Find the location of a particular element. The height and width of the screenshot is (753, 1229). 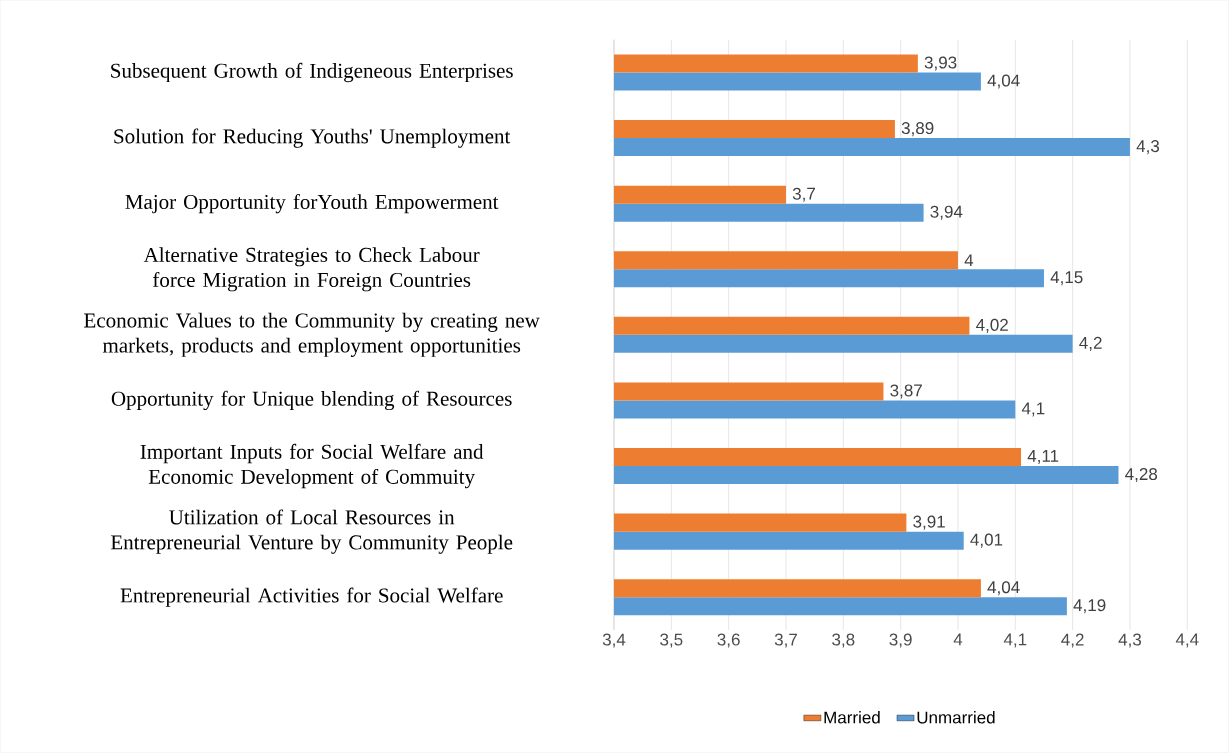

y-tick-label: Entrepreneurial Activities for Social Welfare is located at coordinates (311, 597).